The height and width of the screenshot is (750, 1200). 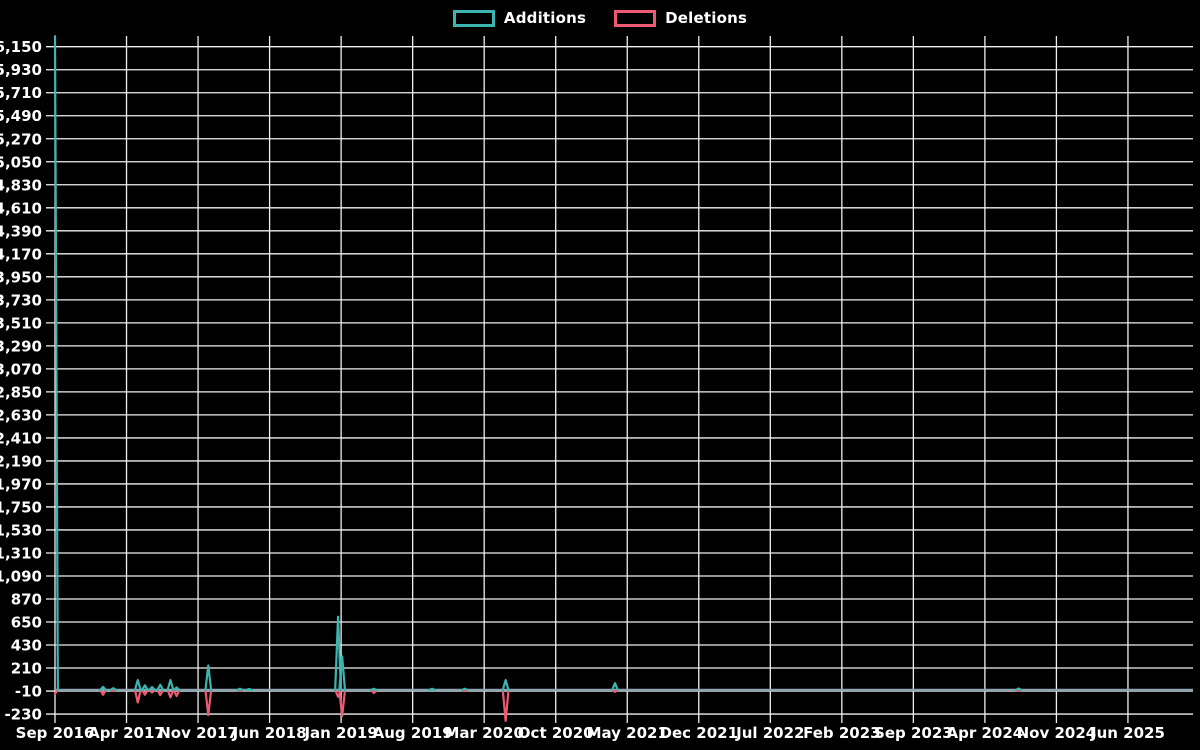 What do you see at coordinates (21, 461) in the screenshot?
I see `y-tick-label: 2,190` at bounding box center [21, 461].